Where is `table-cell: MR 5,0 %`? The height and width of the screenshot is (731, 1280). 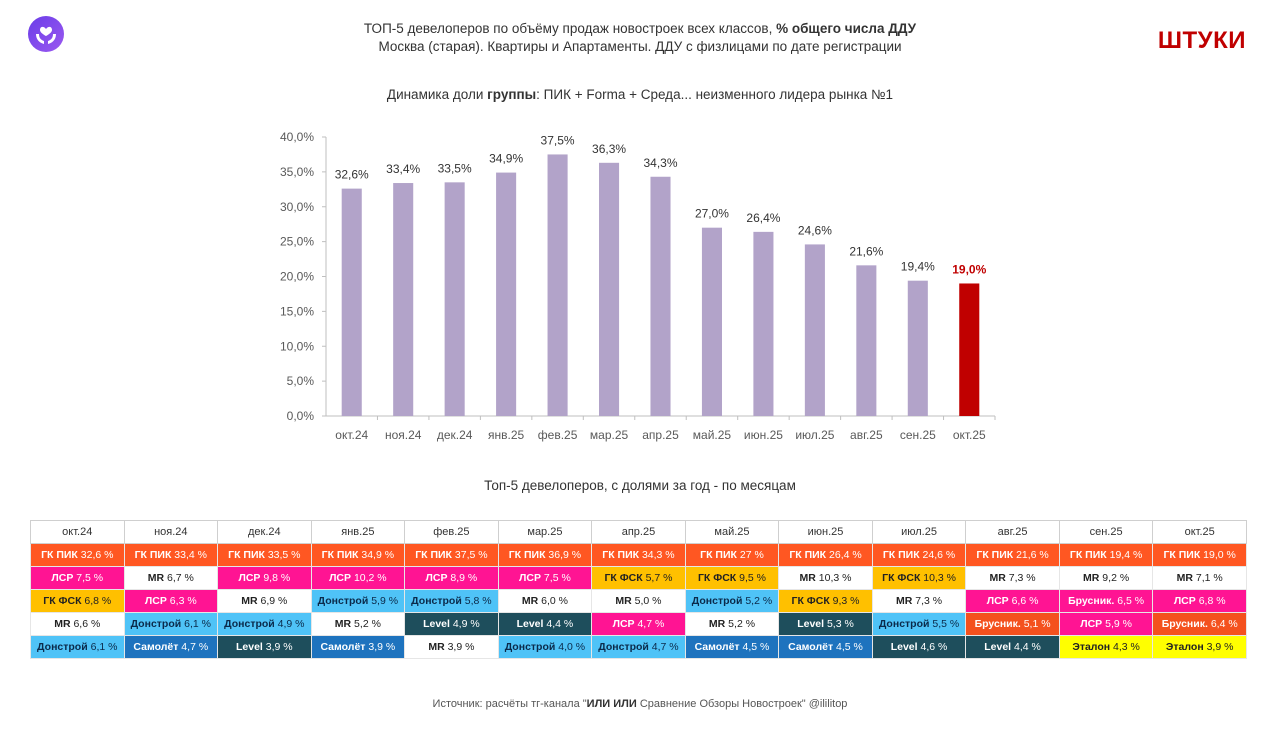
table-cell: MR 5,0 % is located at coordinates (638, 601).